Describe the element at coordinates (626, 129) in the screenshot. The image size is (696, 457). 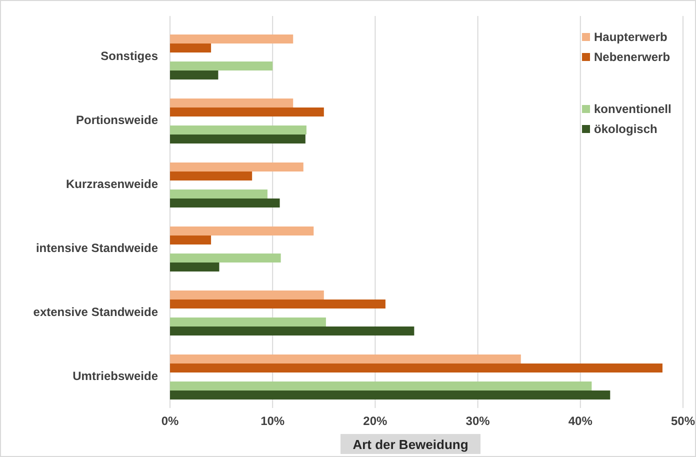
I see `legend-label: ökologisch` at that location.